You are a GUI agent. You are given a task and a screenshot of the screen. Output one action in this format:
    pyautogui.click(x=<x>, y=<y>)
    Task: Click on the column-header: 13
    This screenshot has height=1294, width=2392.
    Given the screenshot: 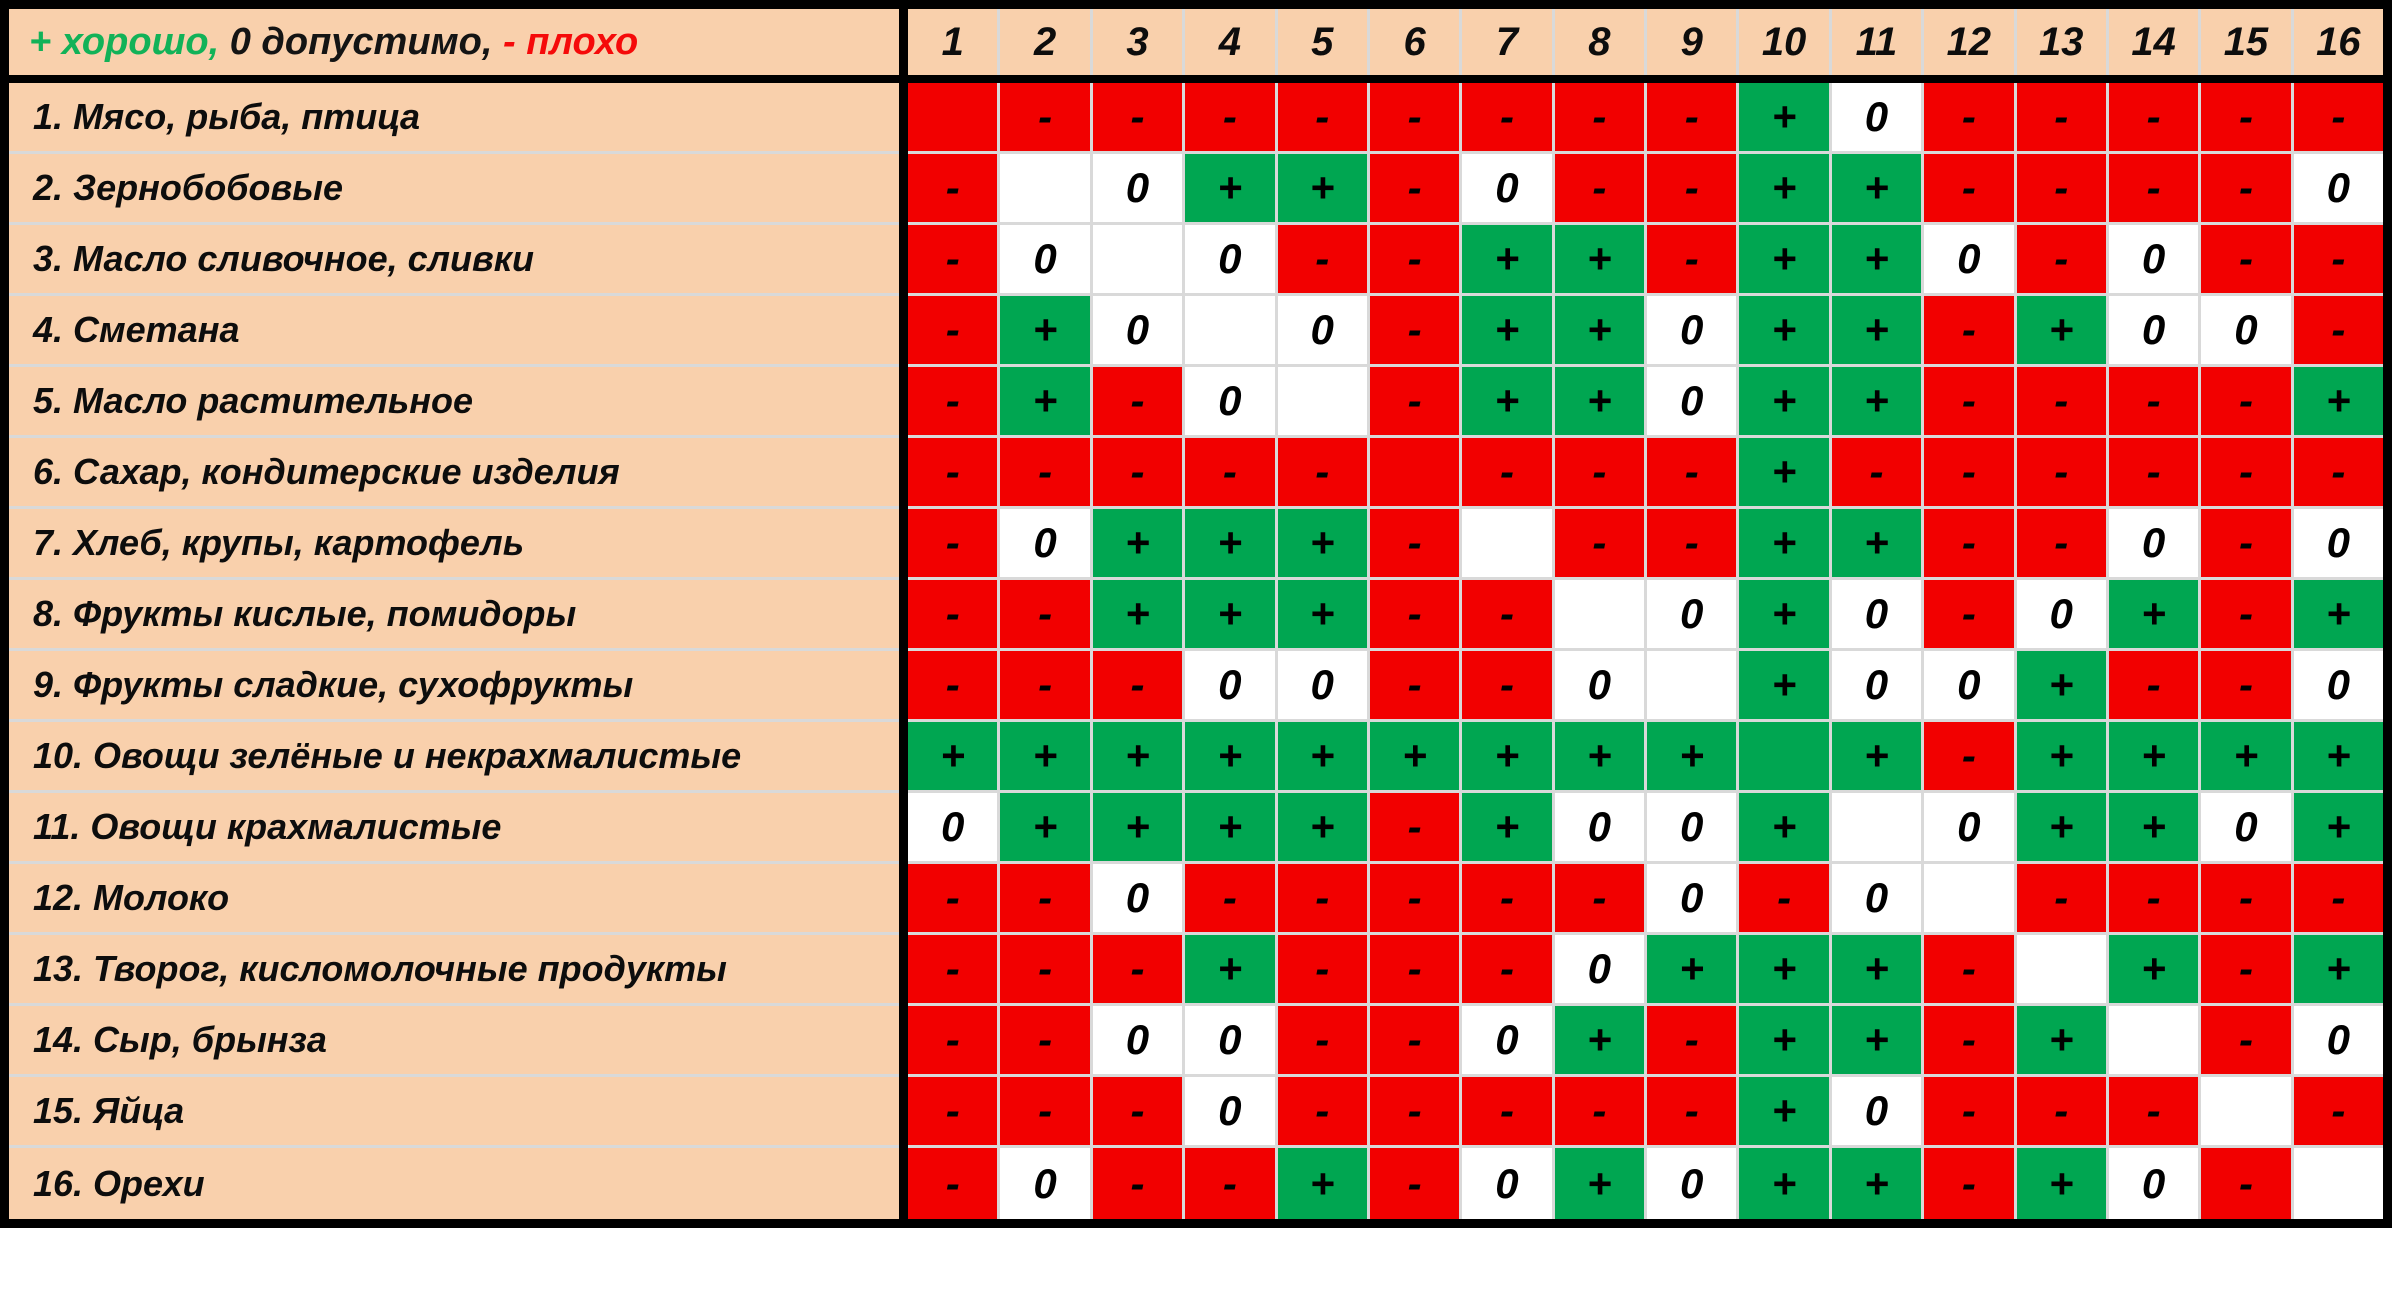 What is the action you would take?
    pyautogui.click(x=2062, y=42)
    